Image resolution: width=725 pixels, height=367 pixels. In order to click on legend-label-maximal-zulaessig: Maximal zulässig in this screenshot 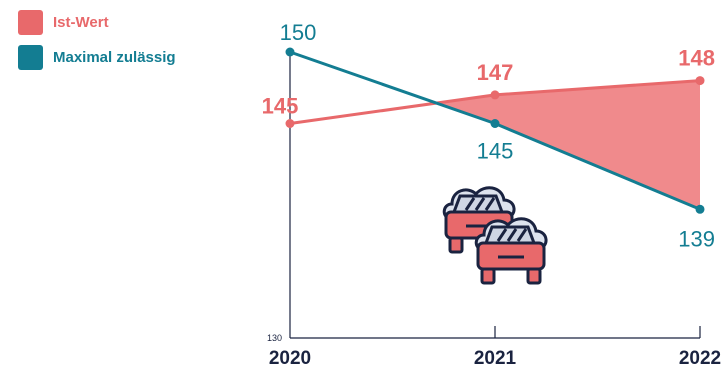, I will do `click(114, 57)`.